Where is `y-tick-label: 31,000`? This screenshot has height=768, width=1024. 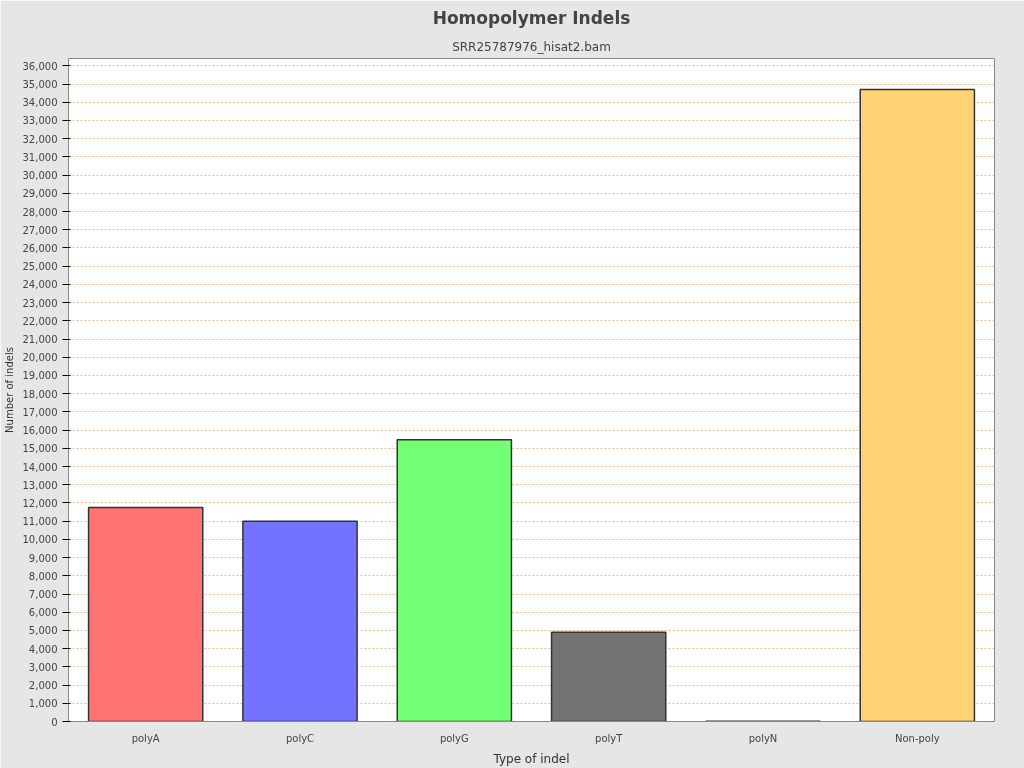 y-tick-label: 31,000 is located at coordinates (40, 157).